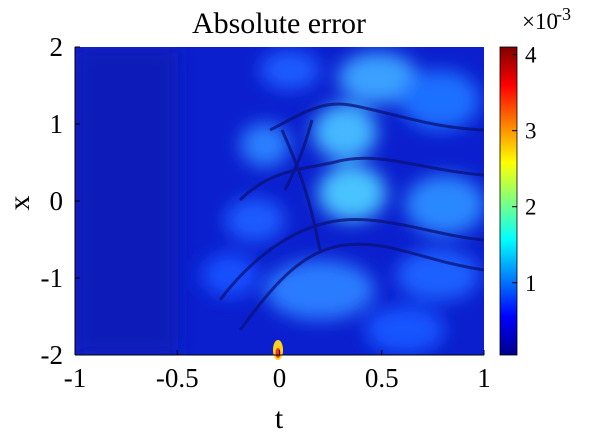  I want to click on colorbar: 1 2 3 4 ×10 -3, so click(535, 180).